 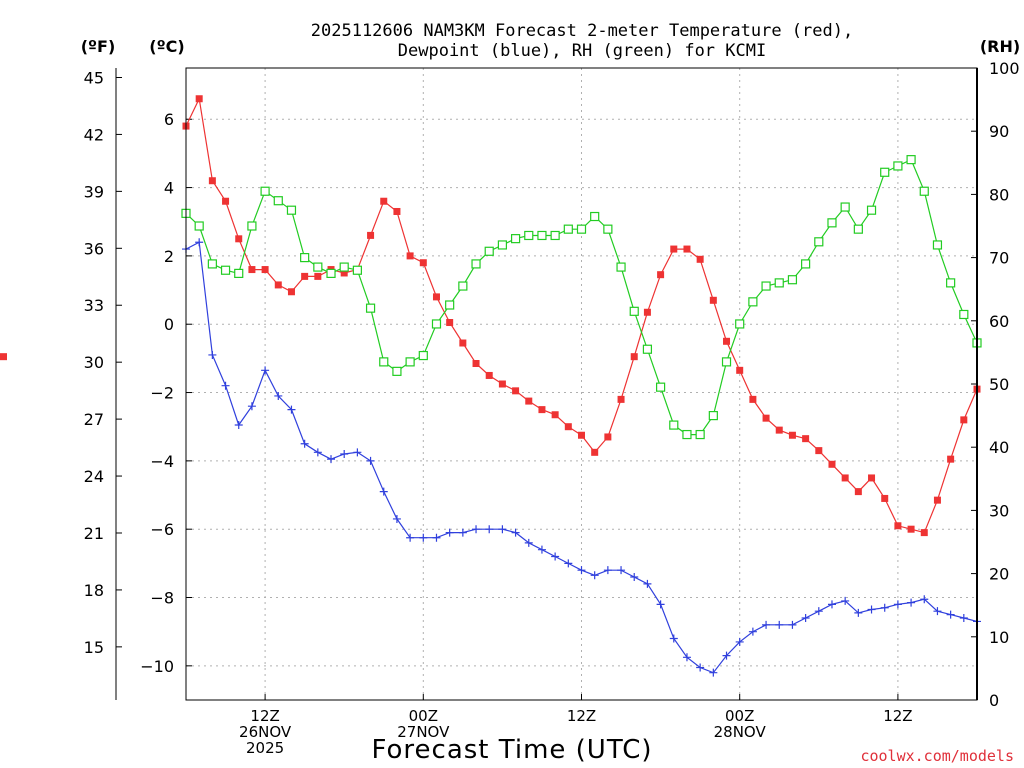 I want to click on fahrenheit-tick-label: 42, so click(x=94, y=134).